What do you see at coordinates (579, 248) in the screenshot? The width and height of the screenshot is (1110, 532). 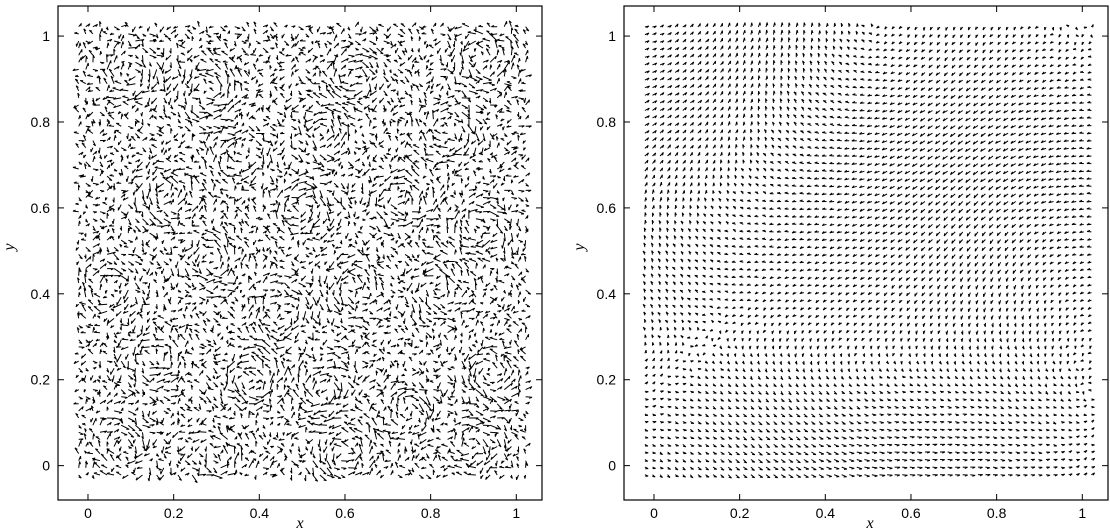 I see `right-y-axis-label: y` at bounding box center [579, 248].